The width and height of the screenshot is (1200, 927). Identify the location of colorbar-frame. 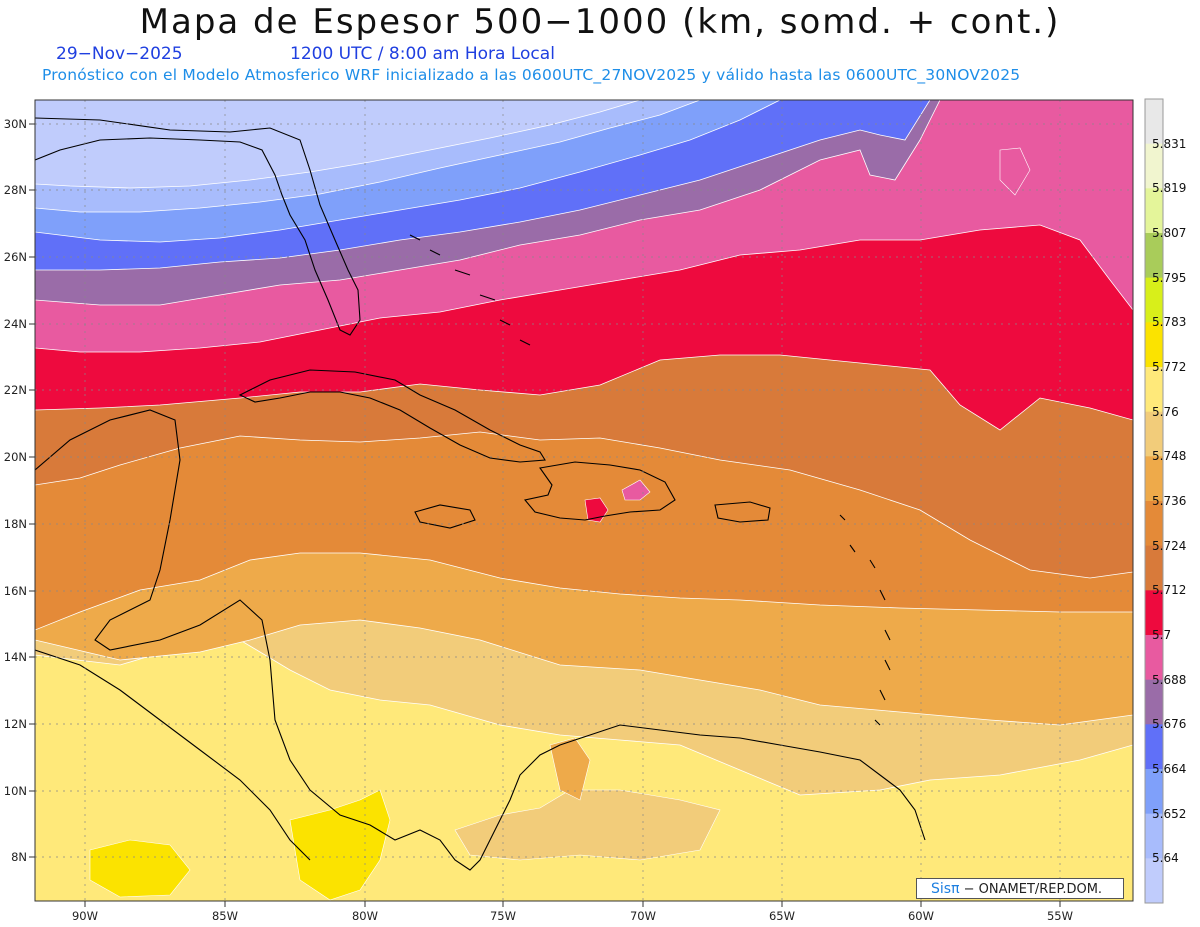
(1154, 501).